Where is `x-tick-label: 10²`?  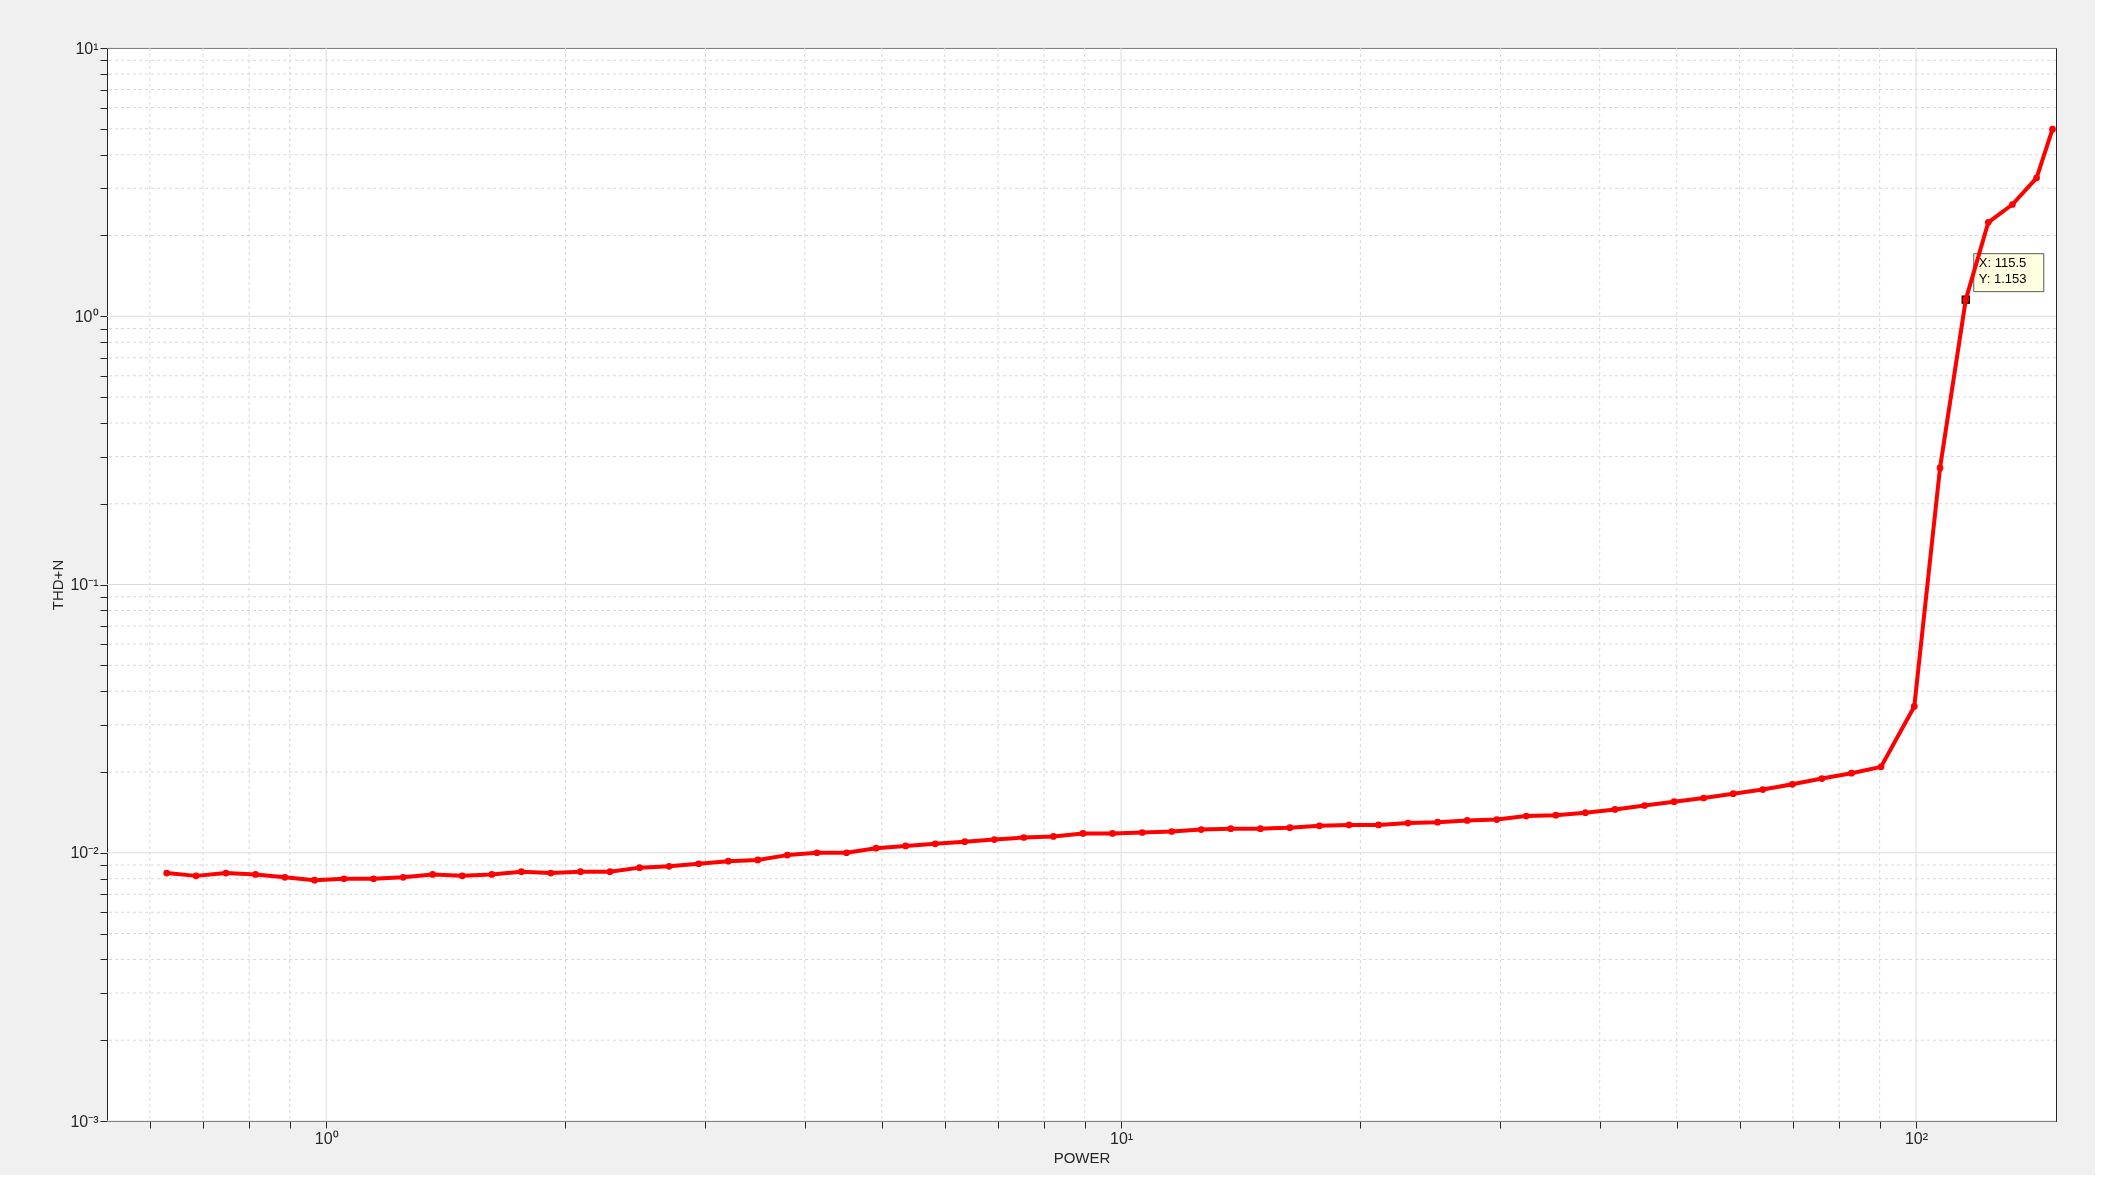
x-tick-label: 10² is located at coordinates (1916, 1138).